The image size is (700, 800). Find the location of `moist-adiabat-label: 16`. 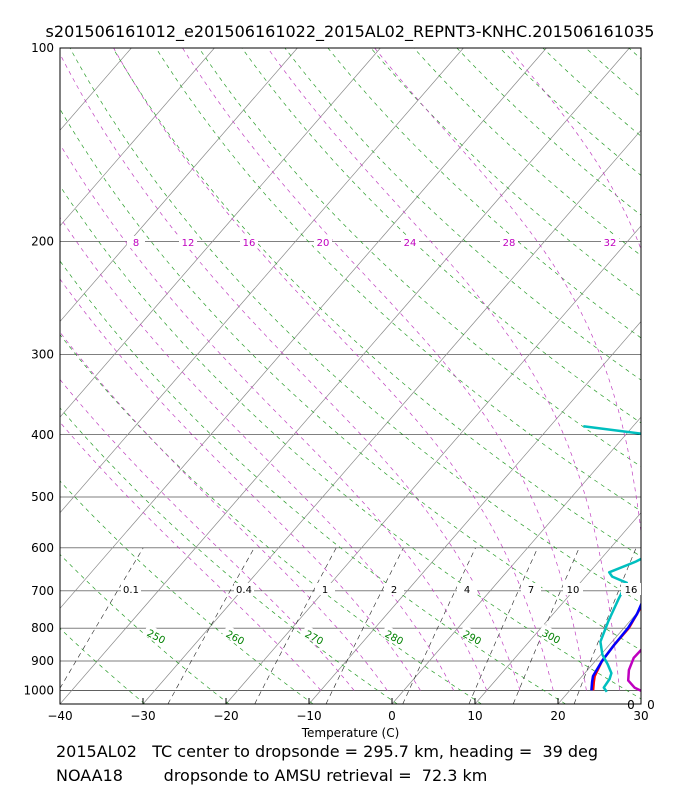

moist-adiabat-label: 16 is located at coordinates (249, 243).